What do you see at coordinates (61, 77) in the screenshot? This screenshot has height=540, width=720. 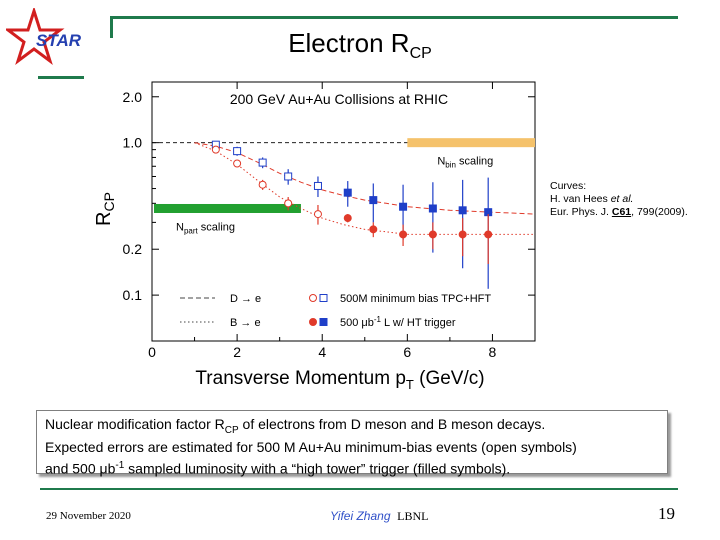 I see `left-accent-bar` at bounding box center [61, 77].